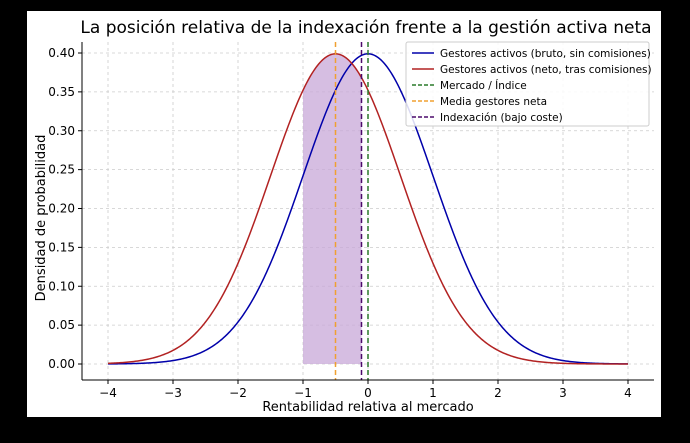 Image resolution: width=690 pixels, height=443 pixels. Describe the element at coordinates (546, 70) in the screenshot. I see `legend-entry: Gestores activos (neto, tras comisiones)` at that location.